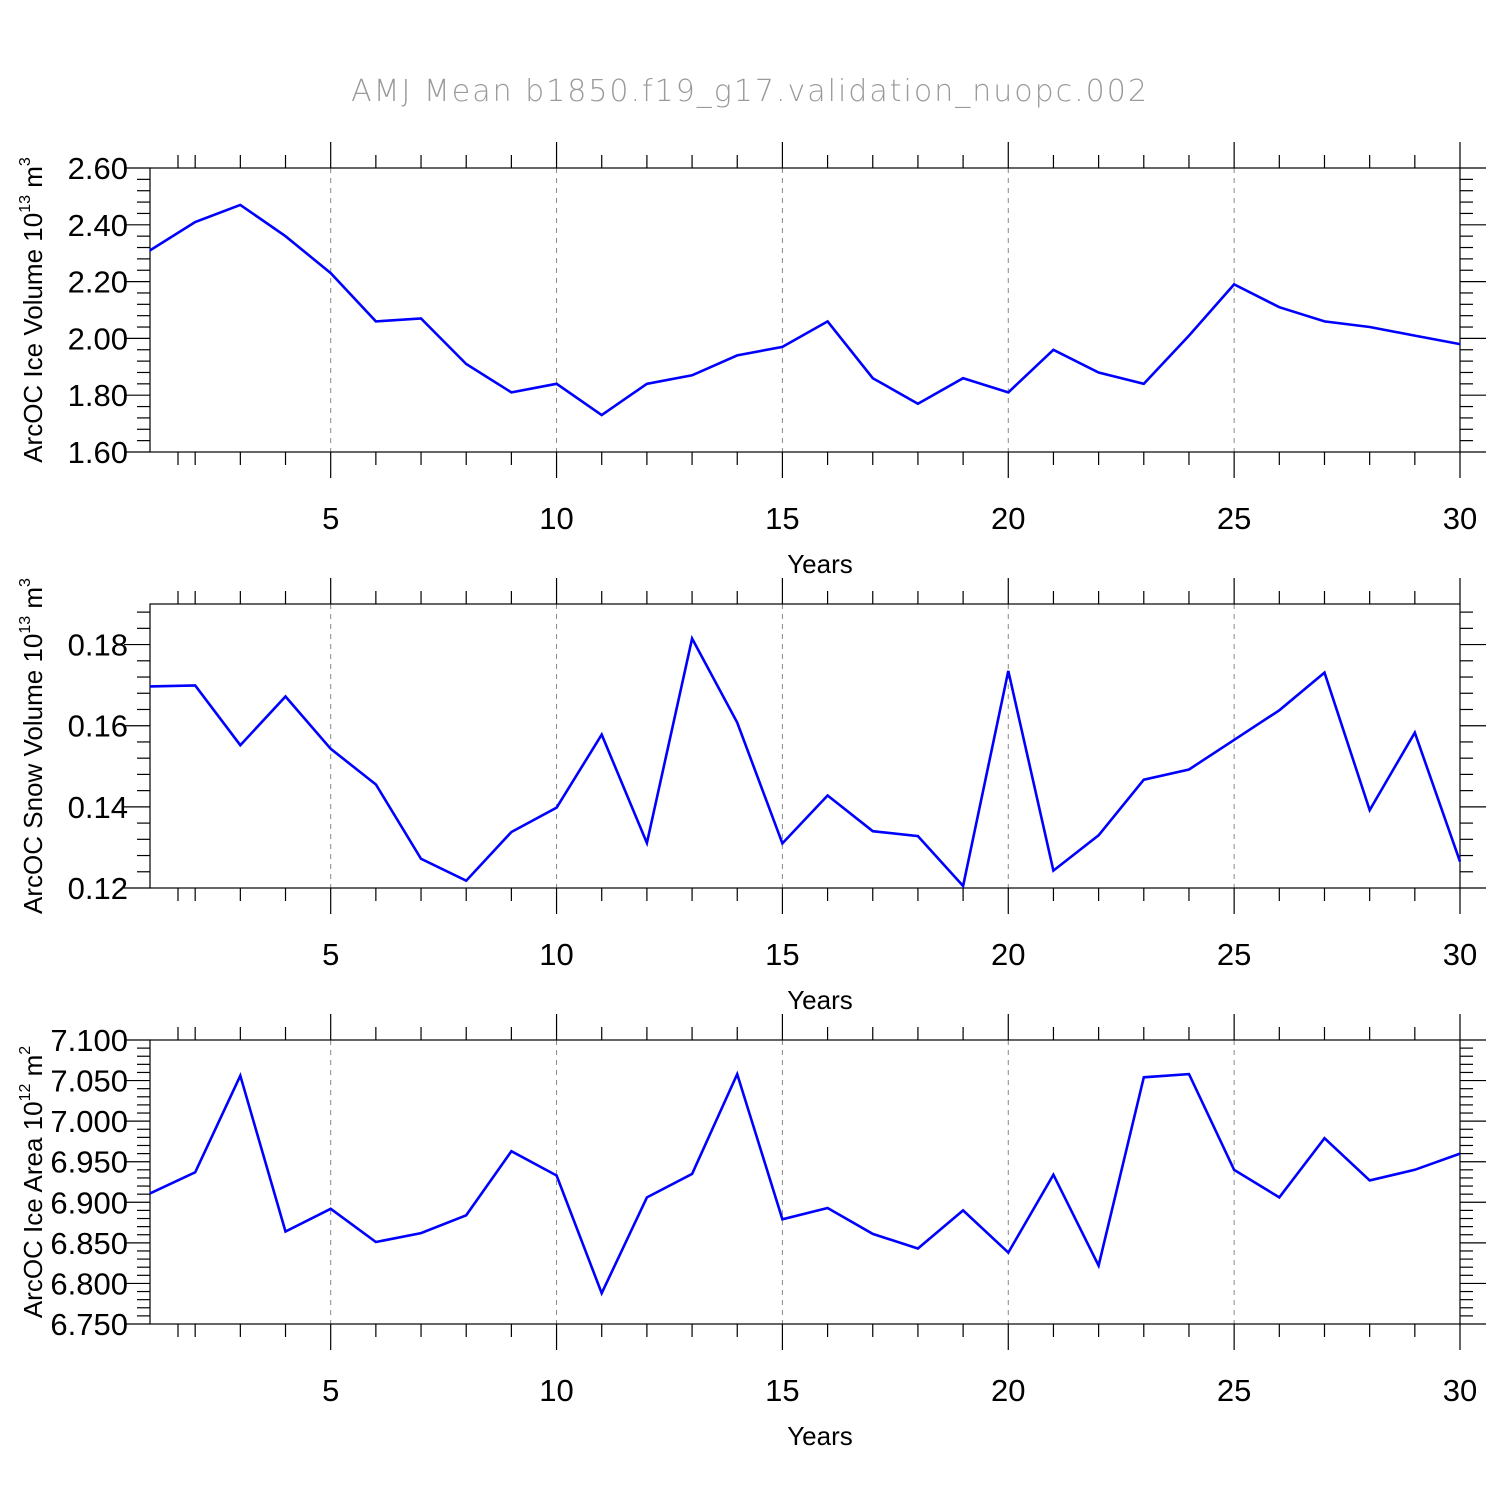  Describe the element at coordinates (98, 726) in the screenshot. I see `y-tick-label: 0.16` at that location.